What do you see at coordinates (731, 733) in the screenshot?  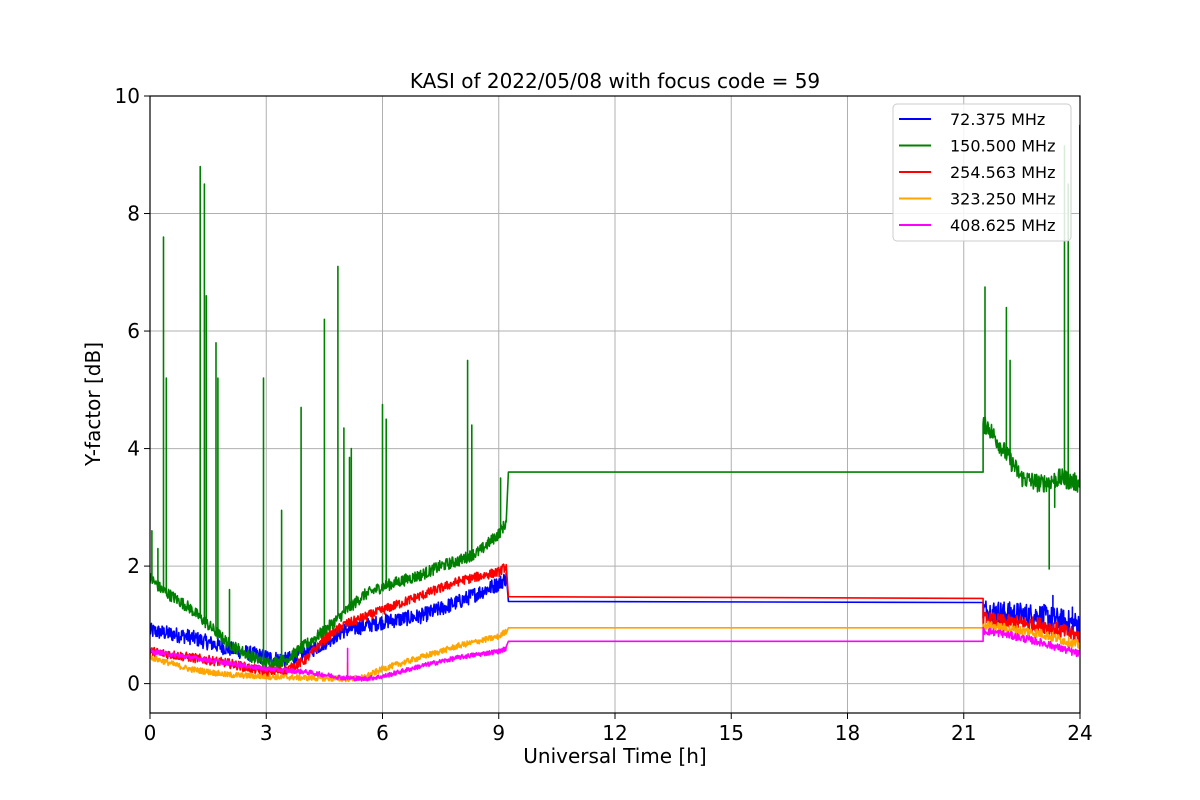 I see `x-tick-label: 15` at bounding box center [731, 733].